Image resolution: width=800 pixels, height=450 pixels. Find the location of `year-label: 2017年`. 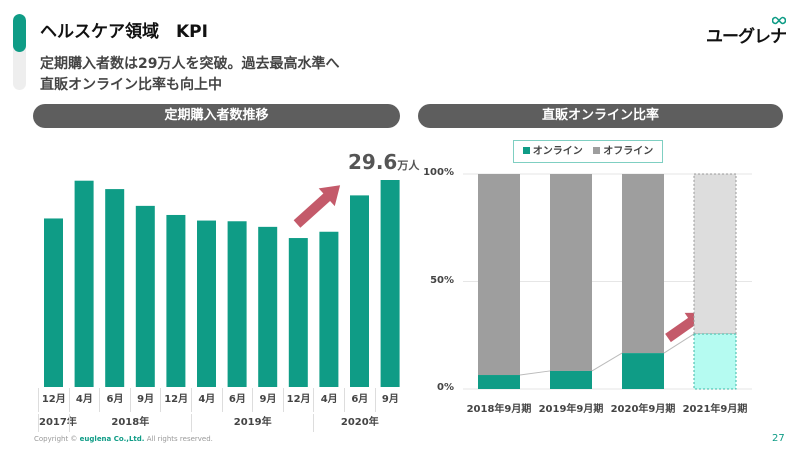

year-label: 2017年 is located at coordinates (57, 423).